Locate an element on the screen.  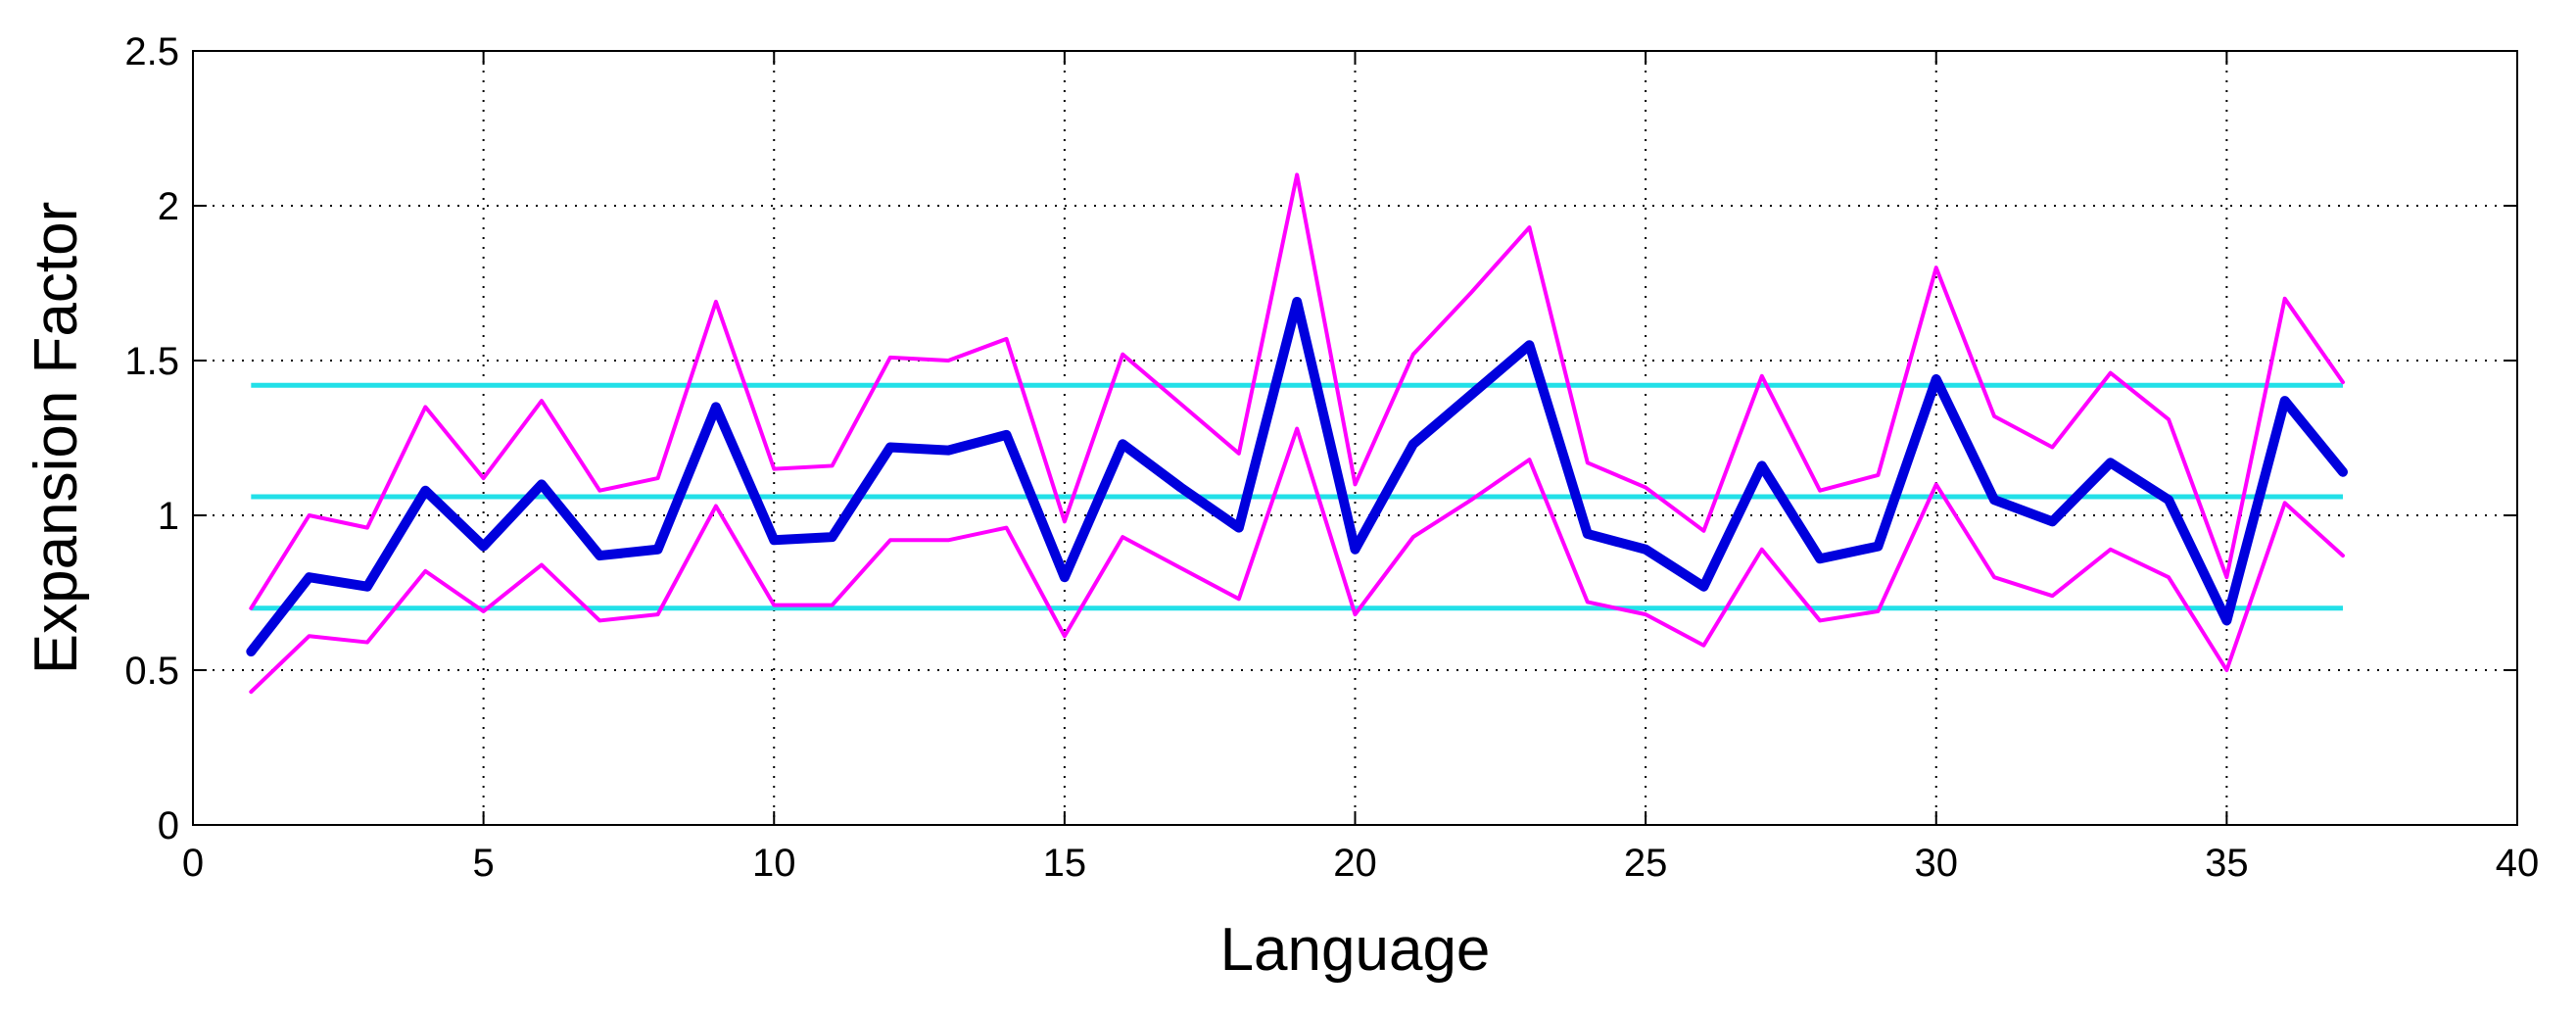
y-tick-label: 1.5 is located at coordinates (151, 361).